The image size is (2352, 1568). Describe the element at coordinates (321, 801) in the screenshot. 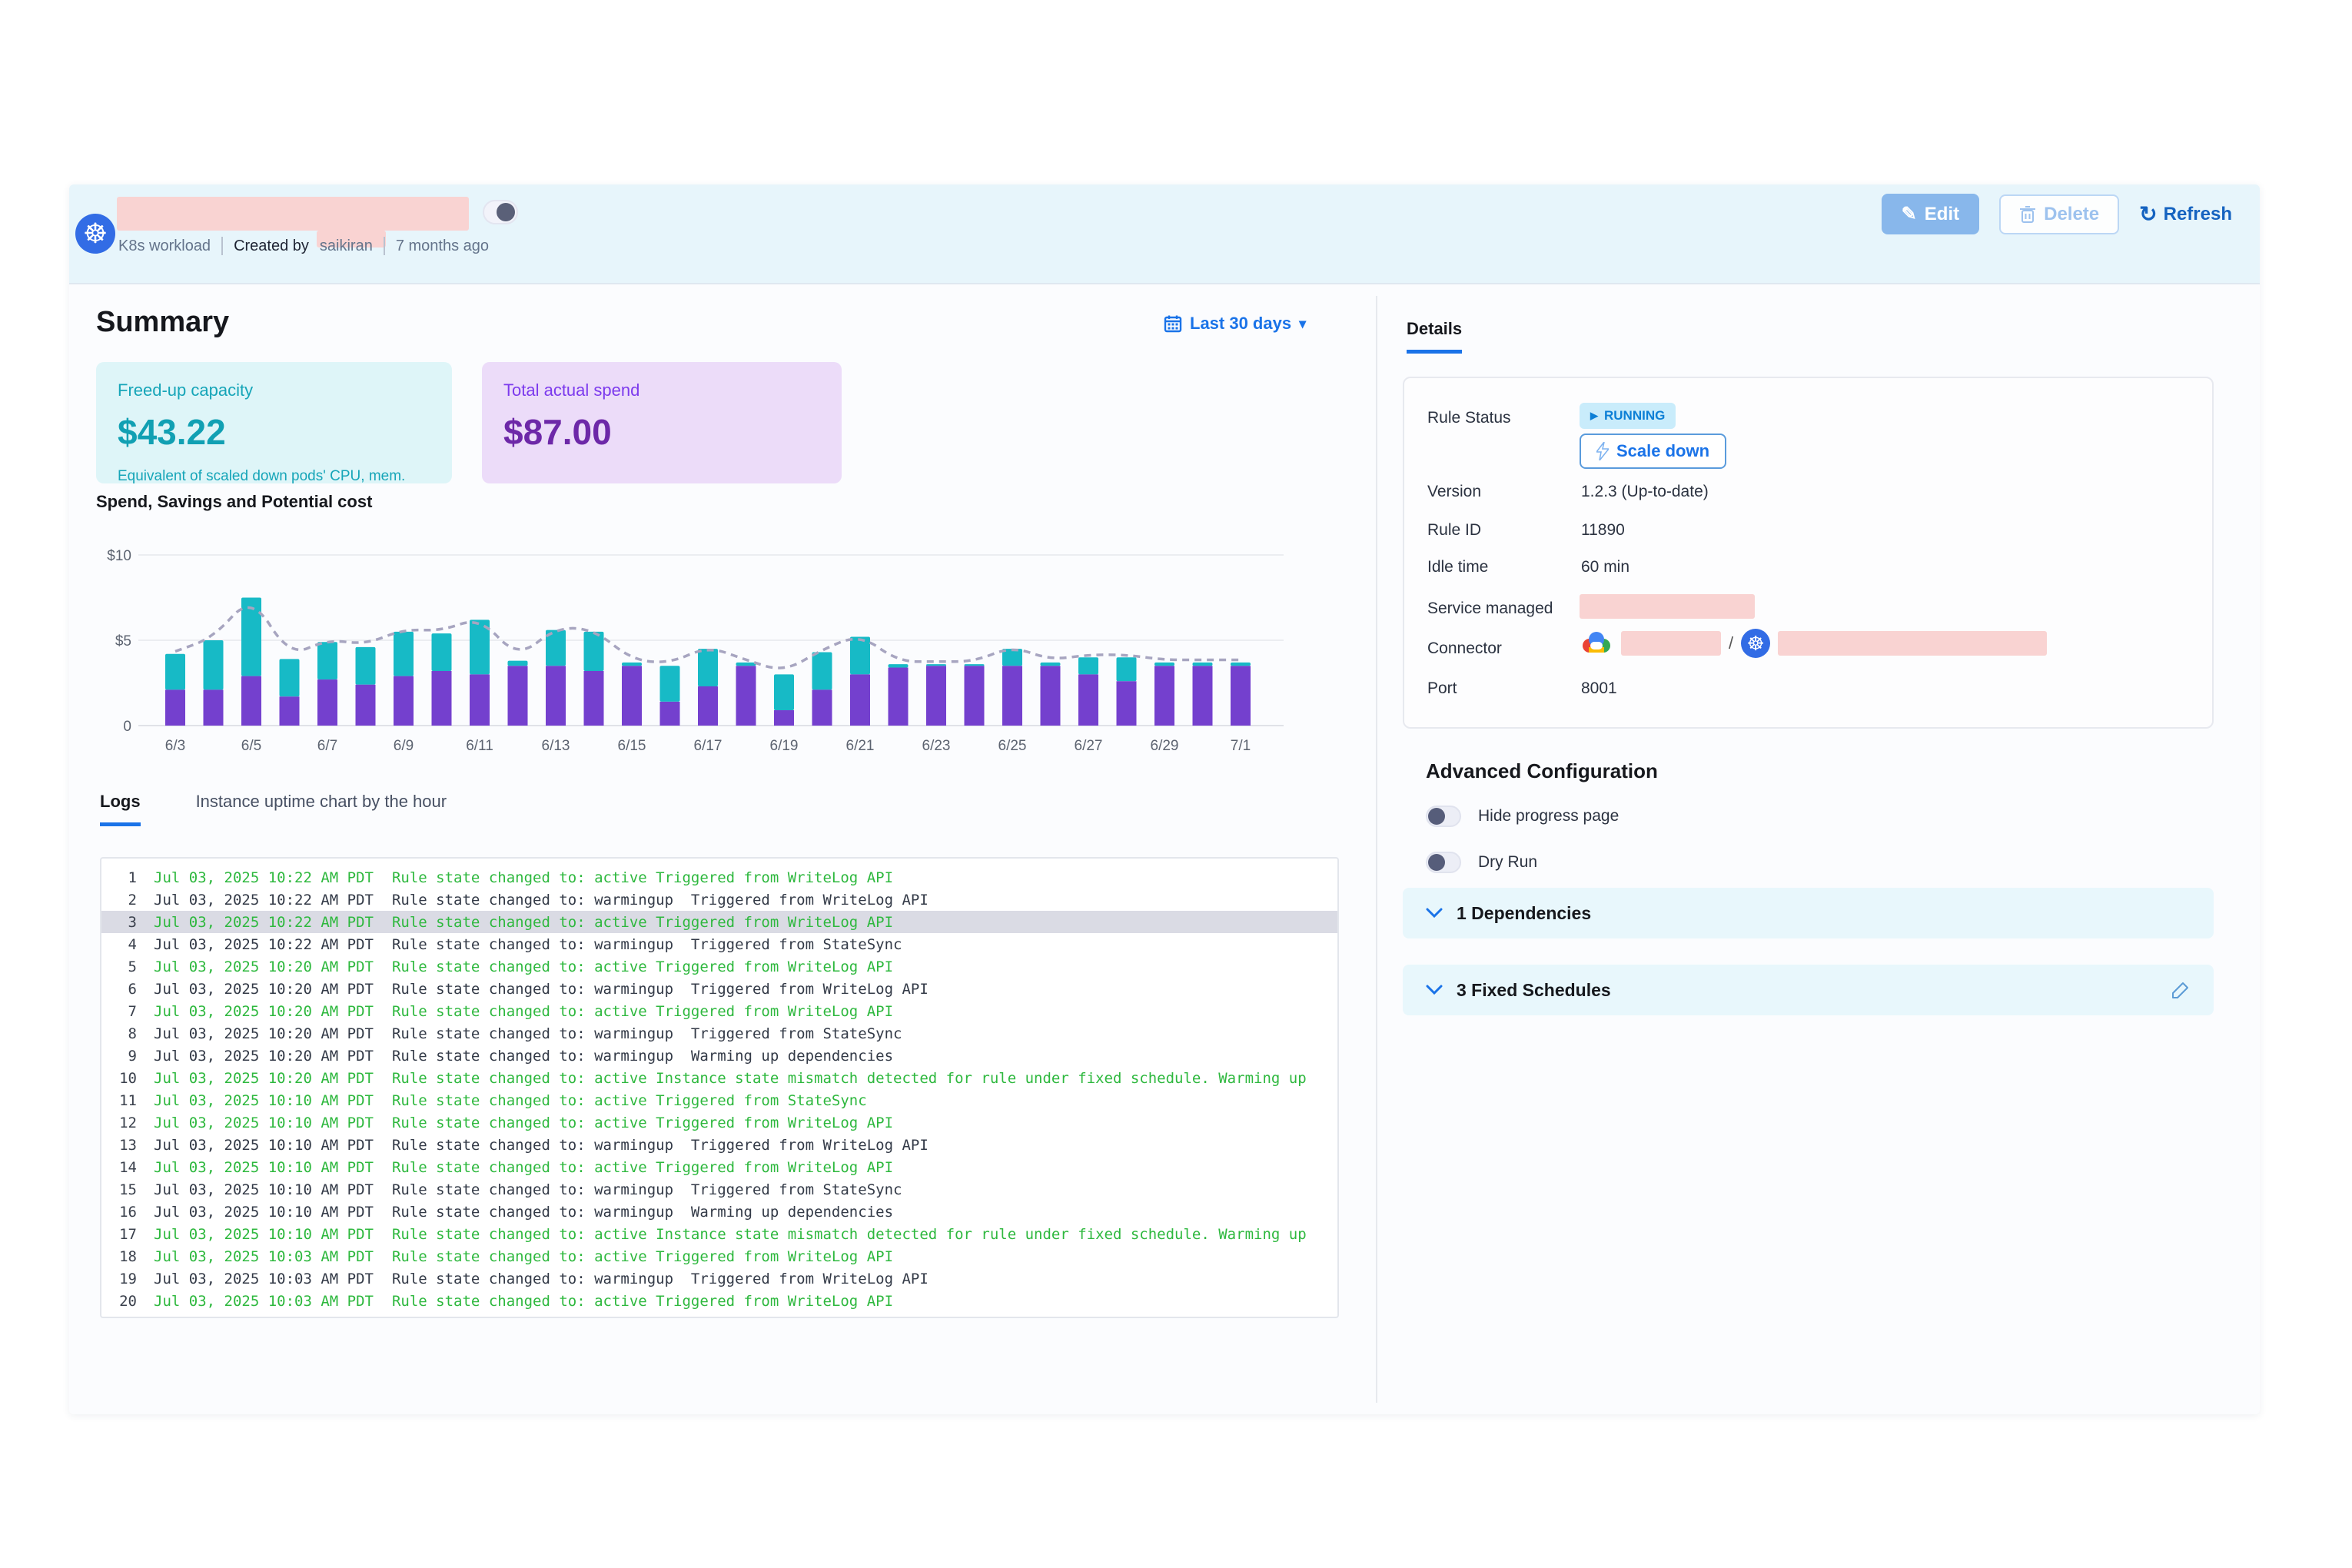

I see `tab-instance-uptime: Instance uptime chart by the hour` at that location.